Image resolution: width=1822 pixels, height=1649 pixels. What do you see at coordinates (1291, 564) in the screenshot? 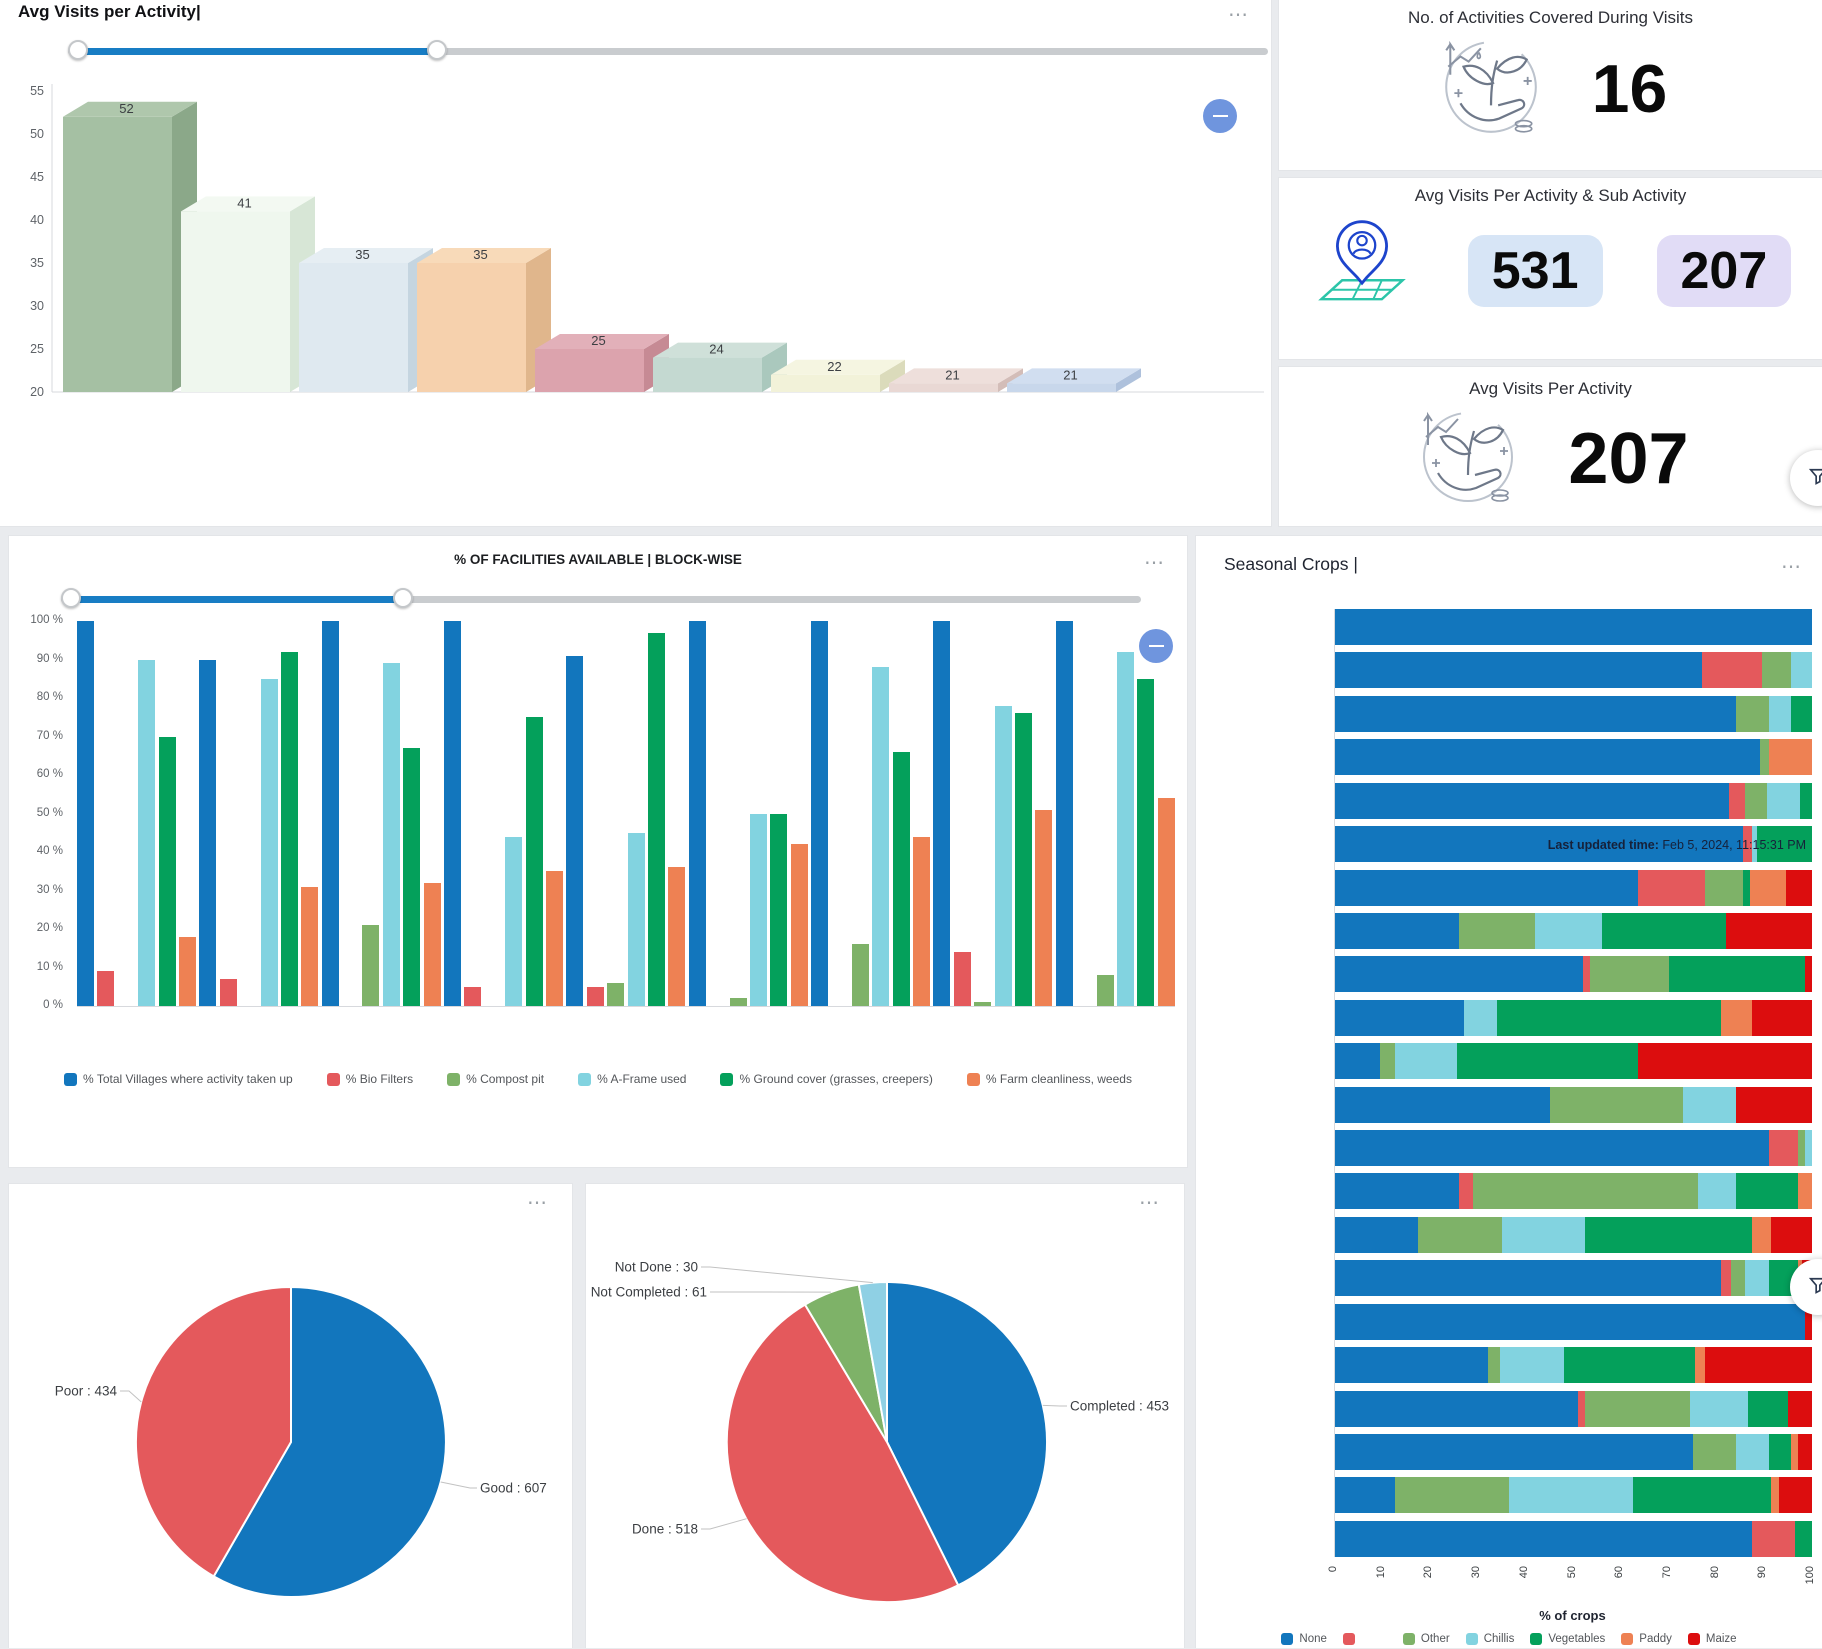
I see `chart-title-seasonal-crops: Seasonal Crops |` at bounding box center [1291, 564].